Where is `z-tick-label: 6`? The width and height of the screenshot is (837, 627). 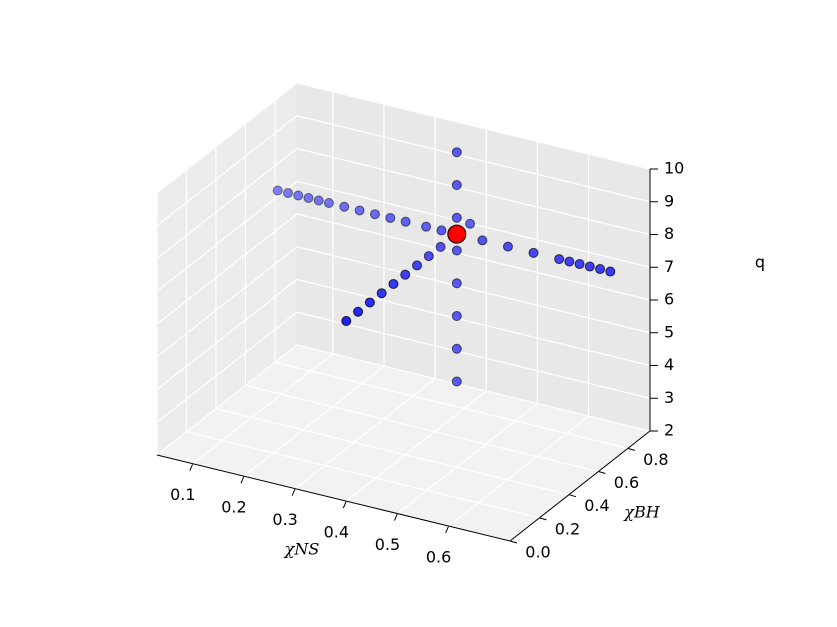
z-tick-label: 6 is located at coordinates (669, 299).